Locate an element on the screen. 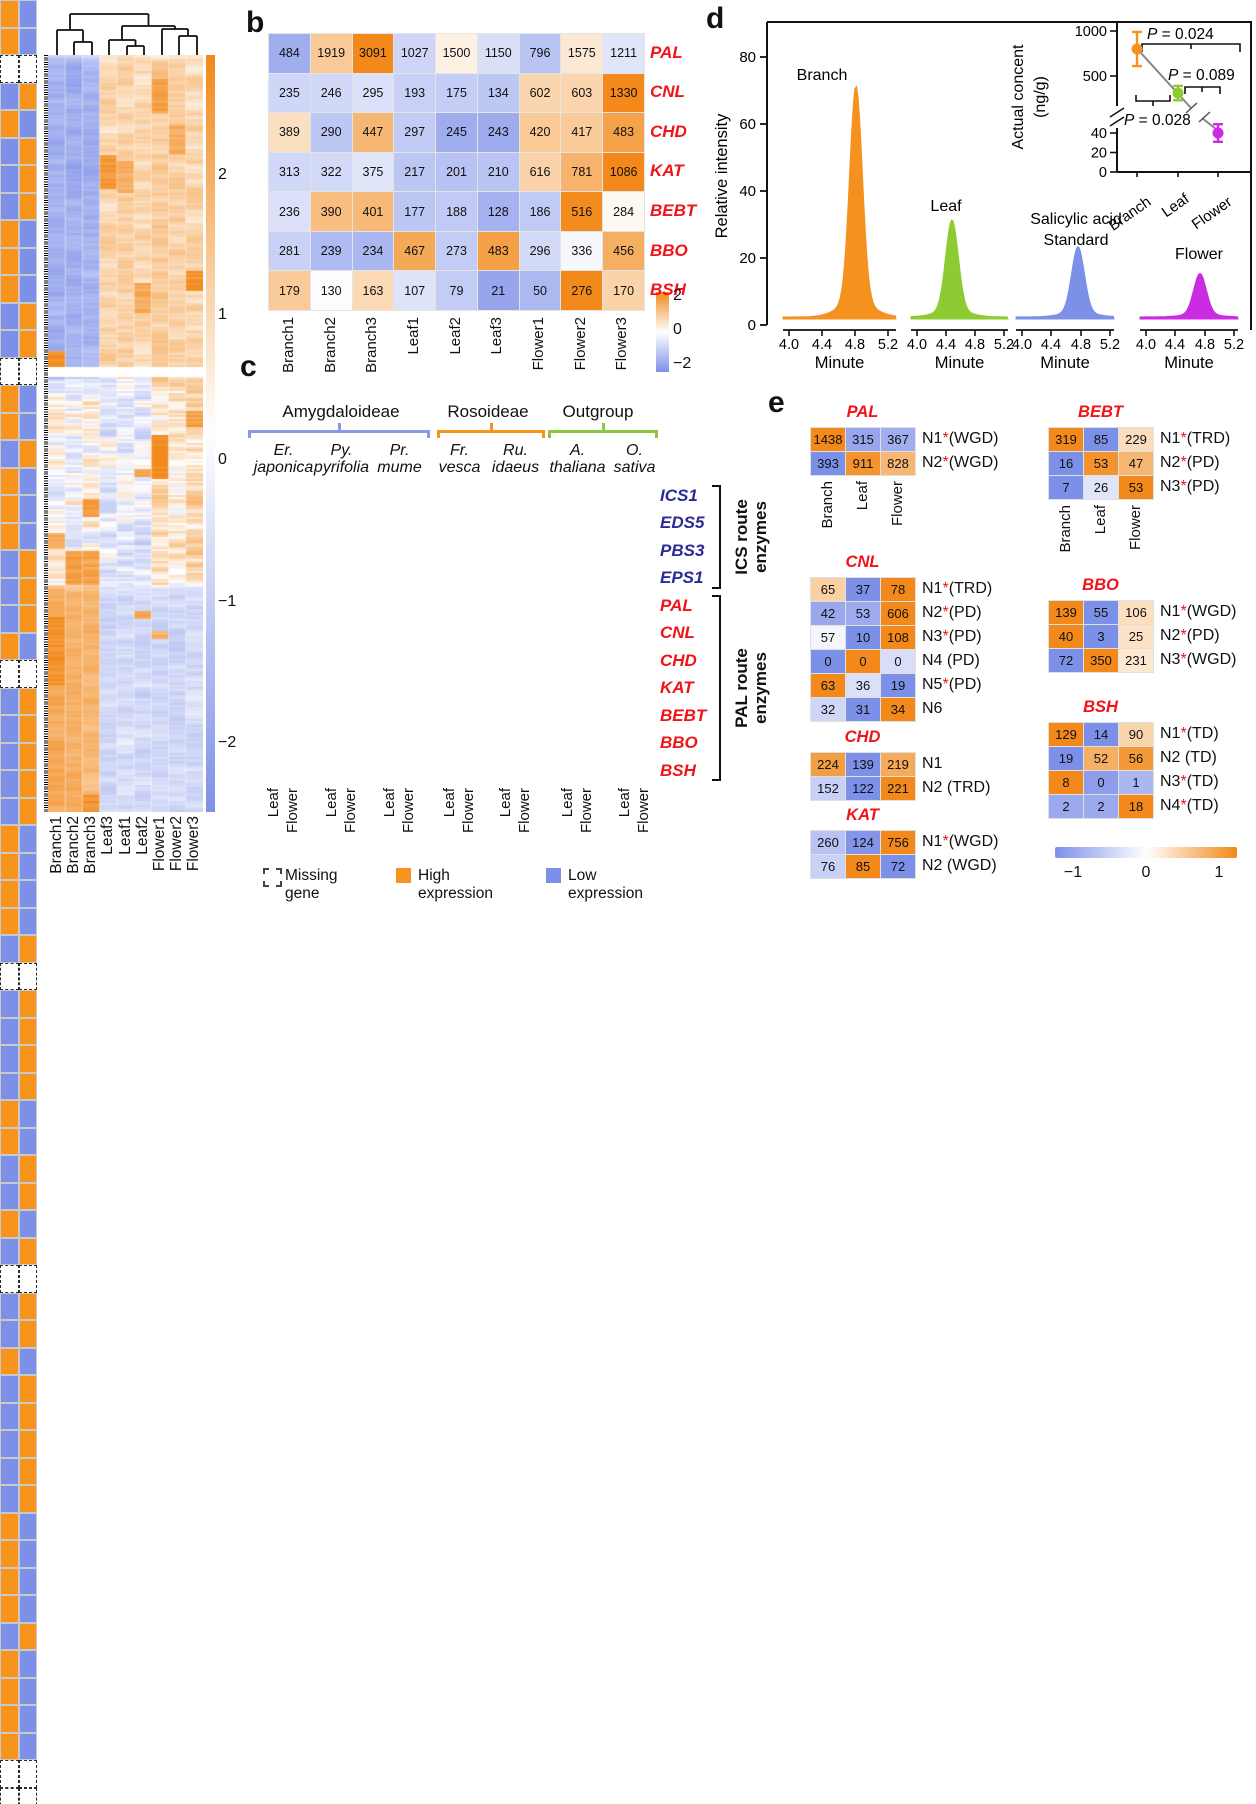 This screenshot has height=1804, width=1256. legend-swatch-high is located at coordinates (403, 875).